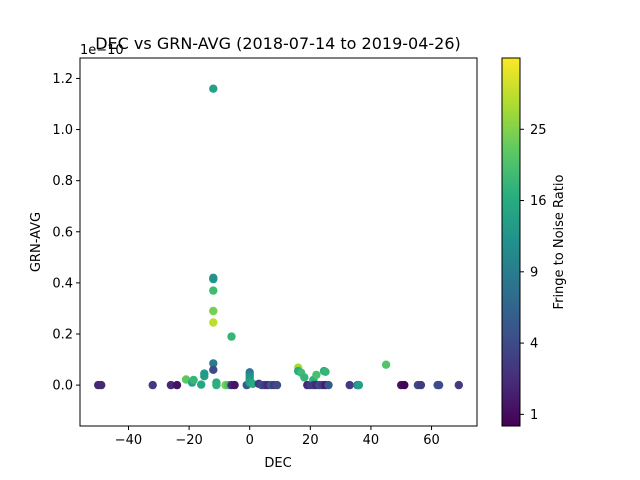 This screenshot has width=640, height=480. What do you see at coordinates (371, 440) in the screenshot?
I see `x-tick-label: 40` at bounding box center [371, 440].